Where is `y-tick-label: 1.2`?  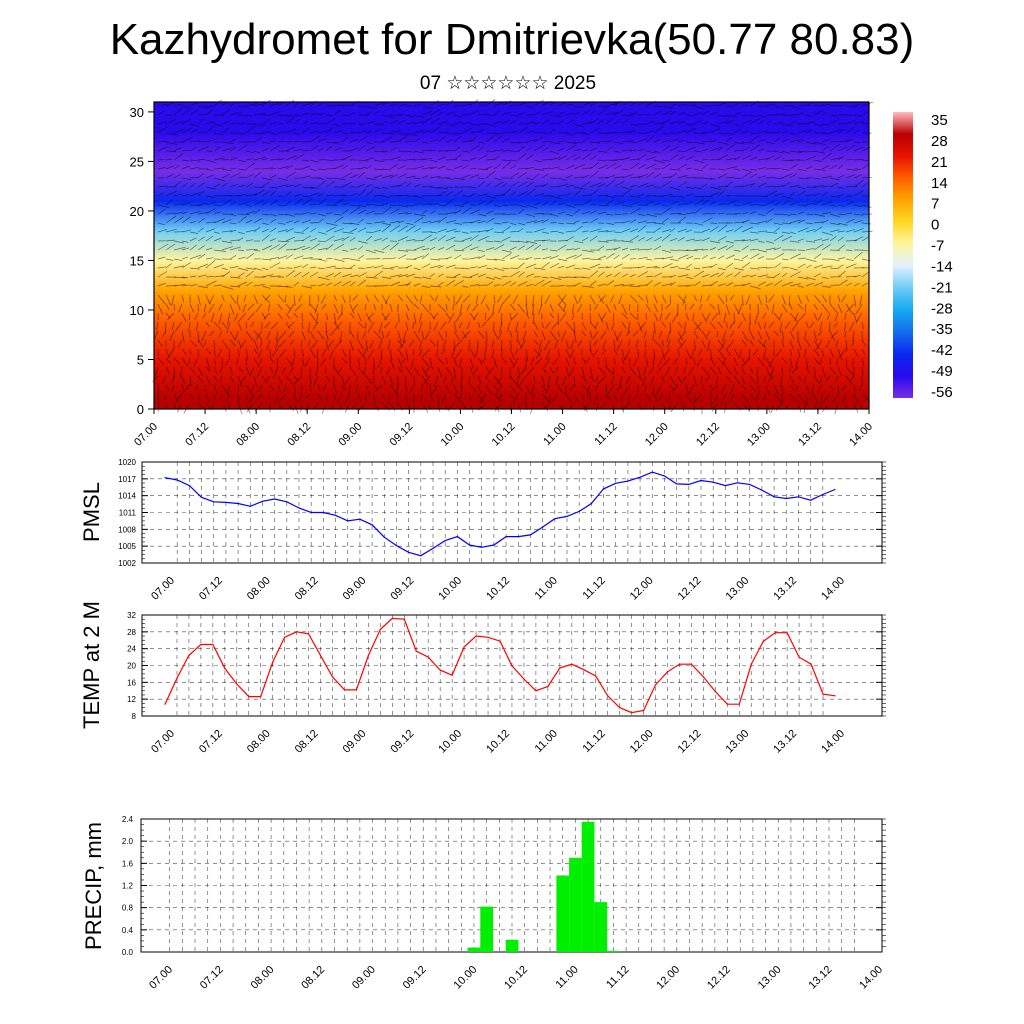 y-tick-label: 1.2 is located at coordinates (128, 886).